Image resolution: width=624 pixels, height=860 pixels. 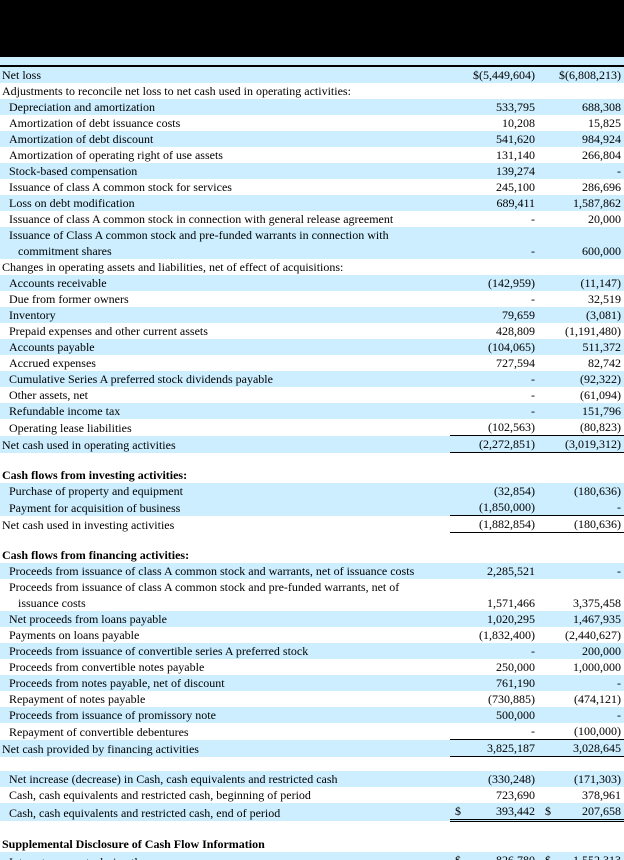 I want to click on row-label: Depreciation and amortization, so click(x=82, y=107).